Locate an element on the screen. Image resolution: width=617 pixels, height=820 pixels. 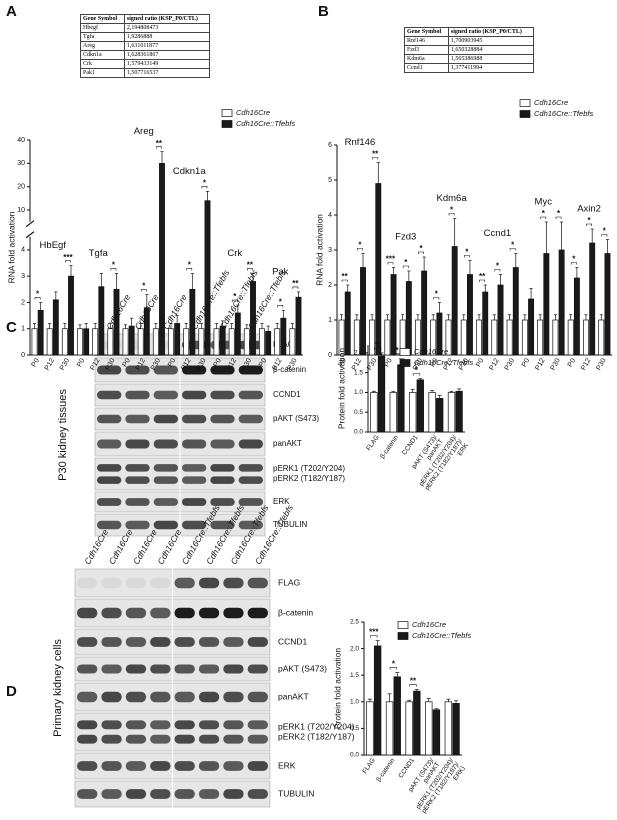
x-tick-label-text: P12 is located at coordinates (494, 364).